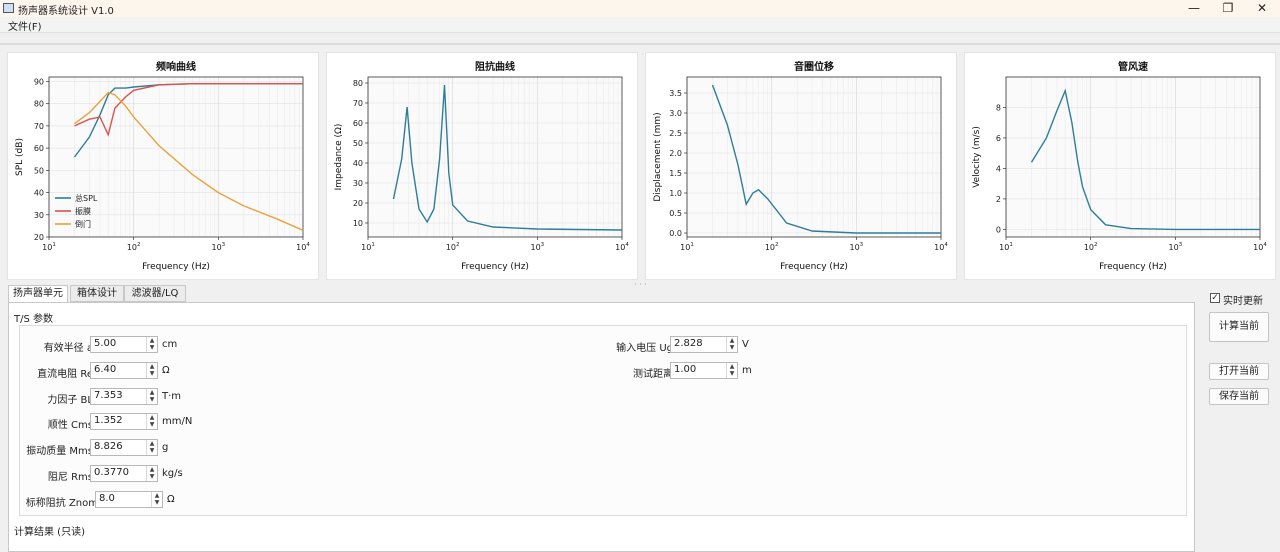 The width and height of the screenshot is (1280, 552). Describe the element at coordinates (172, 396) in the screenshot. I see `field-unit: T·m` at that location.